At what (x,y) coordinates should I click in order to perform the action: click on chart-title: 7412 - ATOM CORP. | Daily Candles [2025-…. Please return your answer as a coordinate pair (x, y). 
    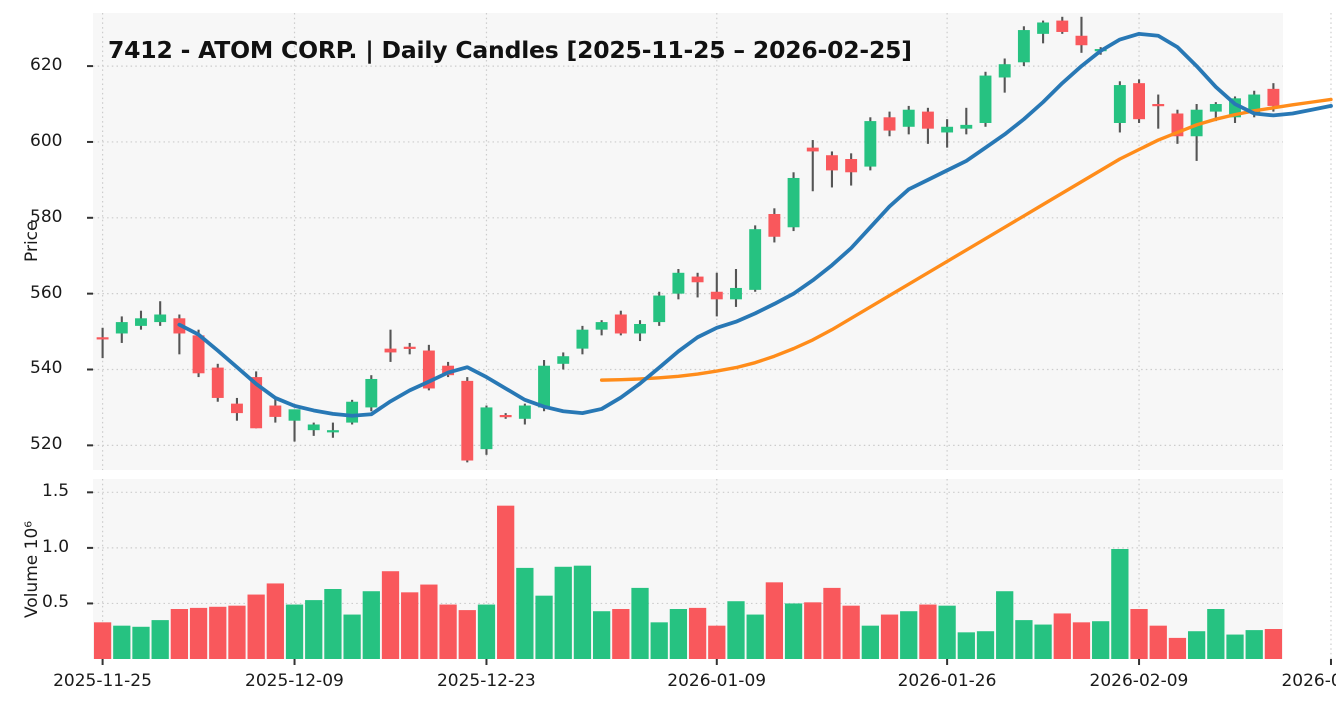
    Looking at the image, I should click on (510, 50).